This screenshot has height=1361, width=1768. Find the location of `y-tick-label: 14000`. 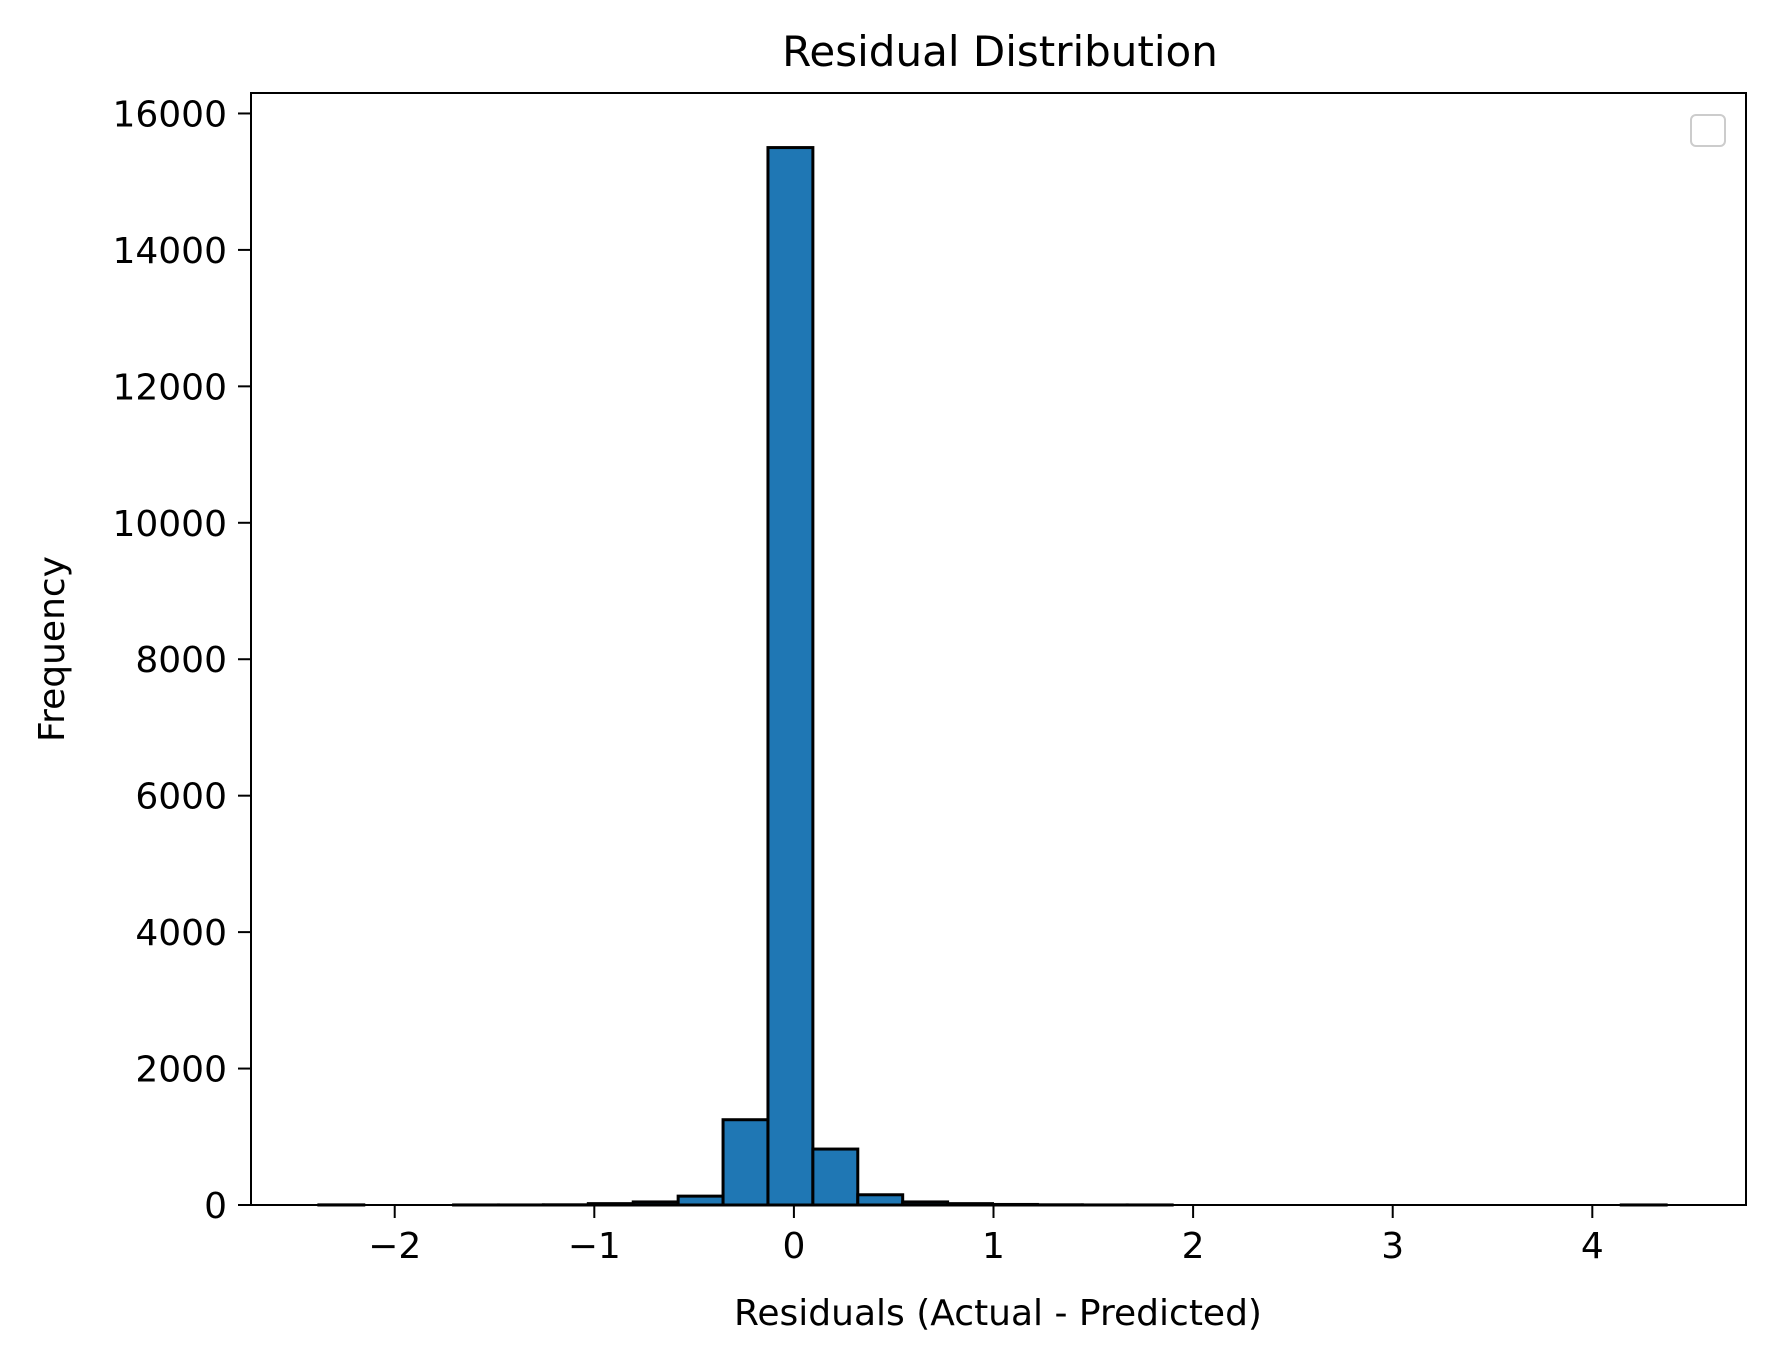

y-tick-label: 14000 is located at coordinates (169, 251).